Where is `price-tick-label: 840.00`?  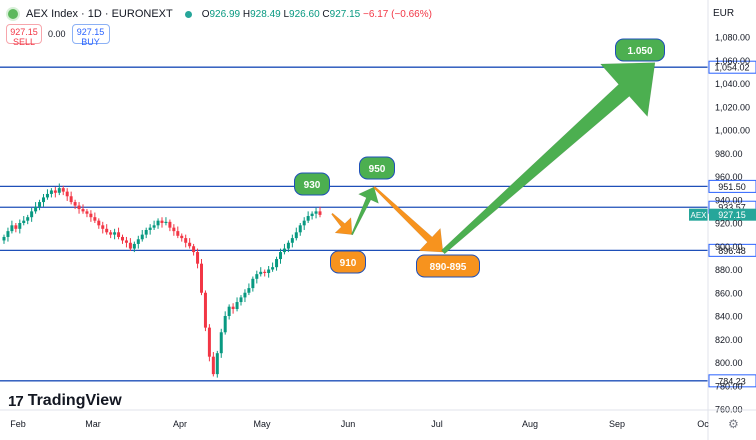
price-tick-label: 840.00 is located at coordinates (729, 317).